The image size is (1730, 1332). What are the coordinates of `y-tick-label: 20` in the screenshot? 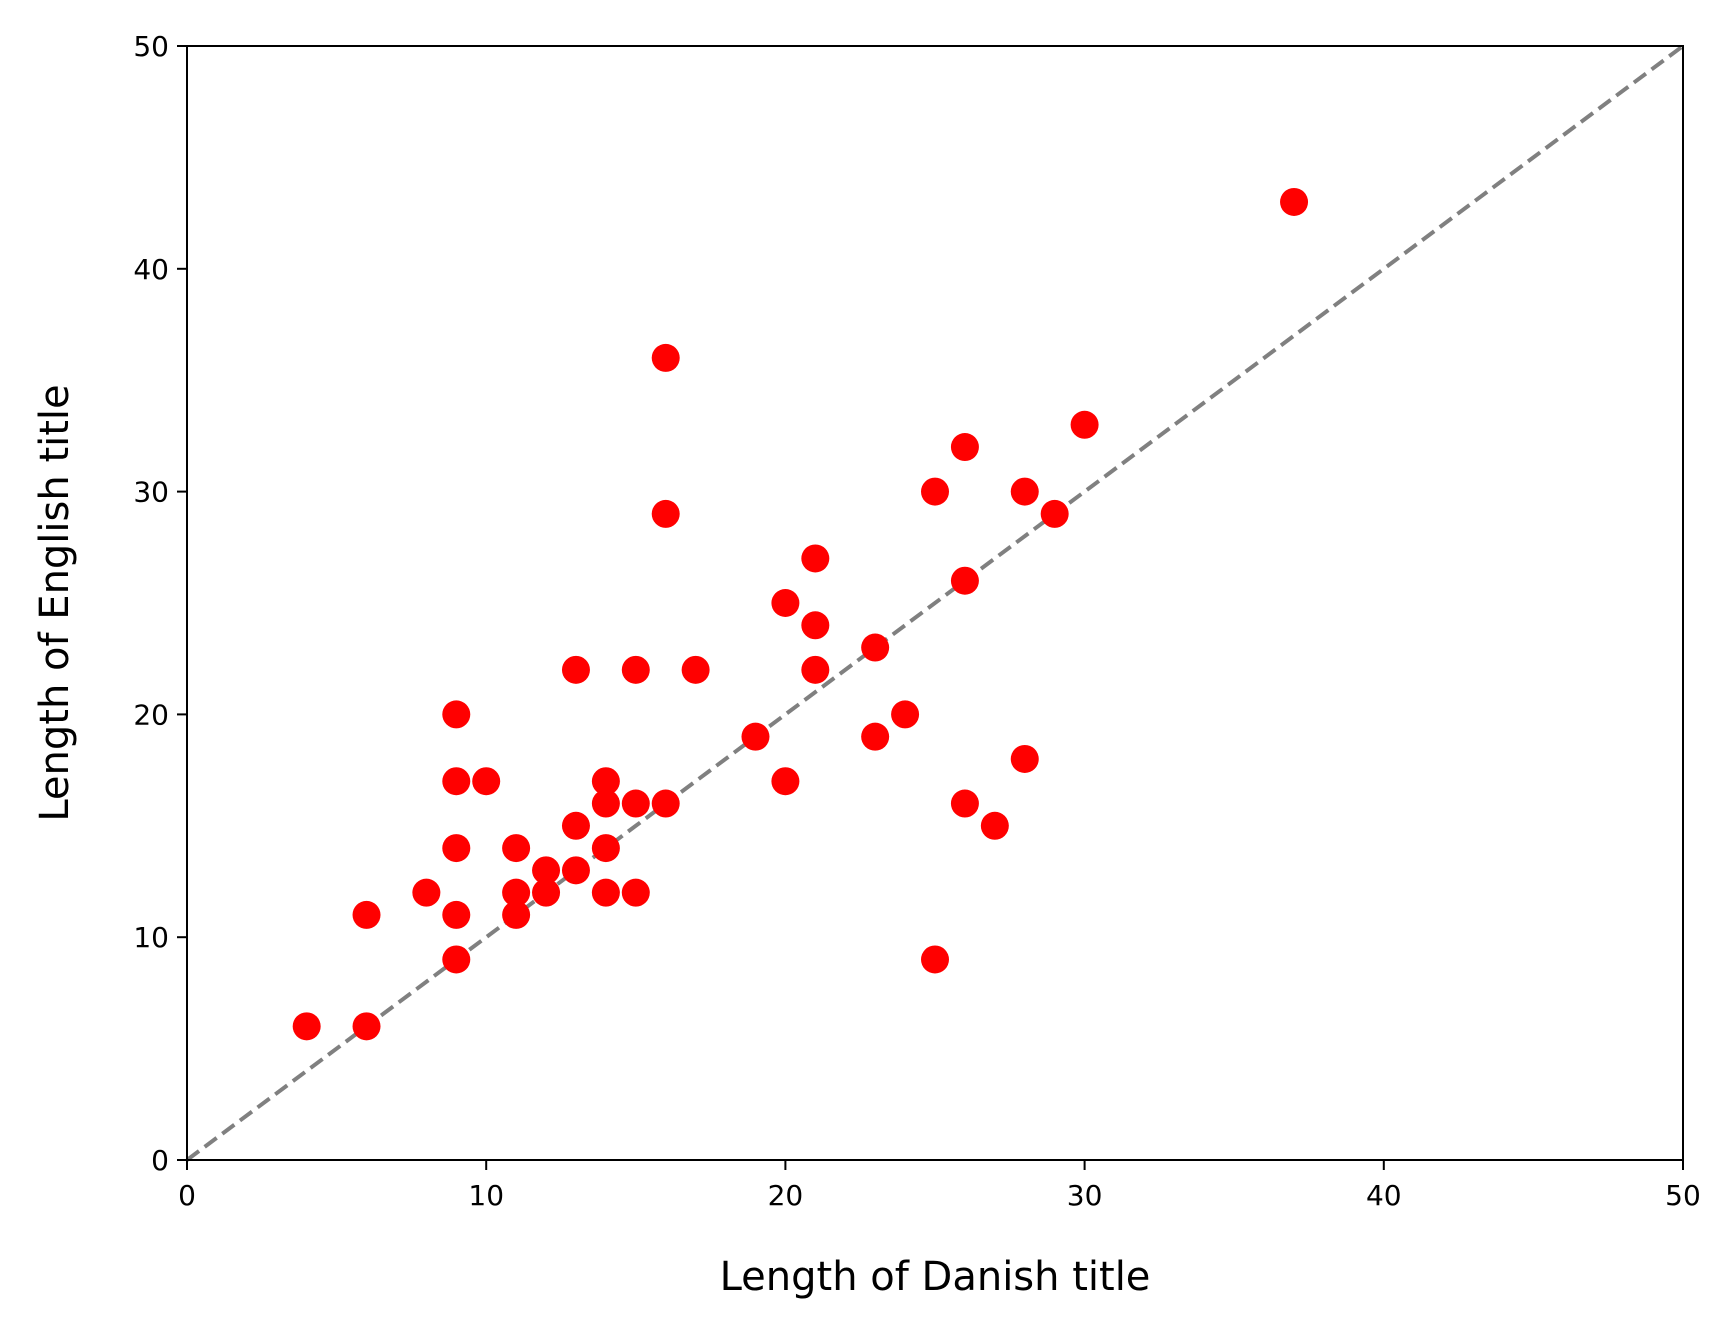 It's located at (151, 714).